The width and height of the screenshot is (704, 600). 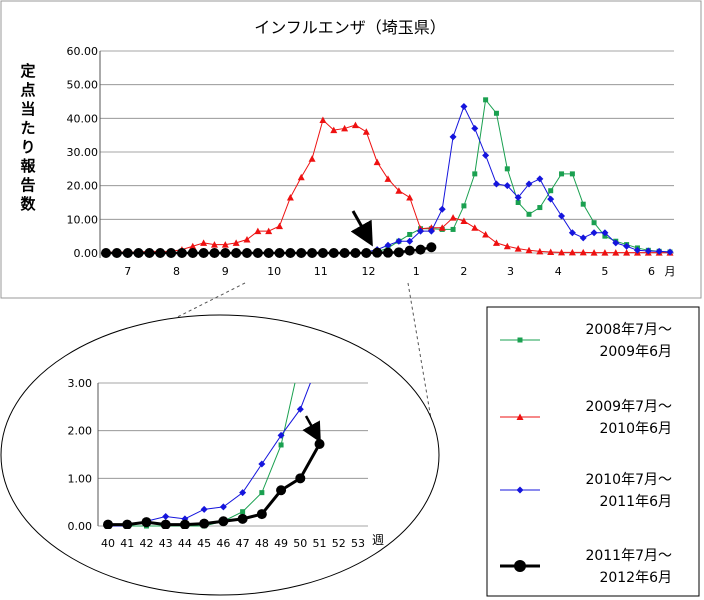 I want to click on zoom-x-tick-label: 47, so click(x=243, y=543).